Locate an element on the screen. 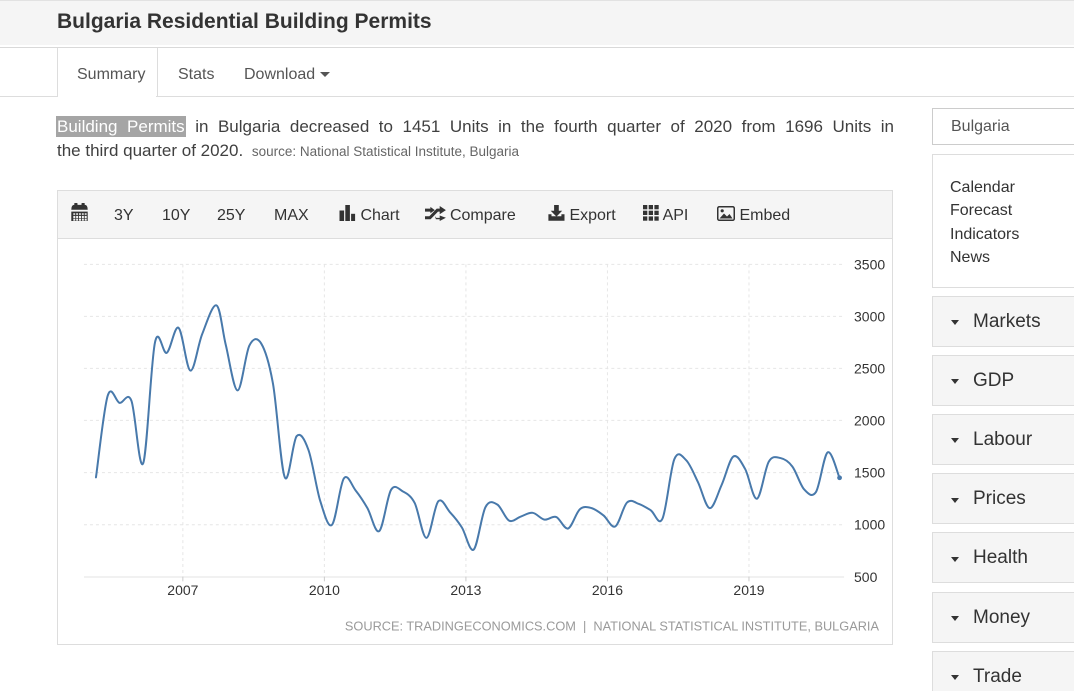 Image resolution: width=1074 pixels, height=691 pixels. svg-text: 3000 is located at coordinates (869, 316).